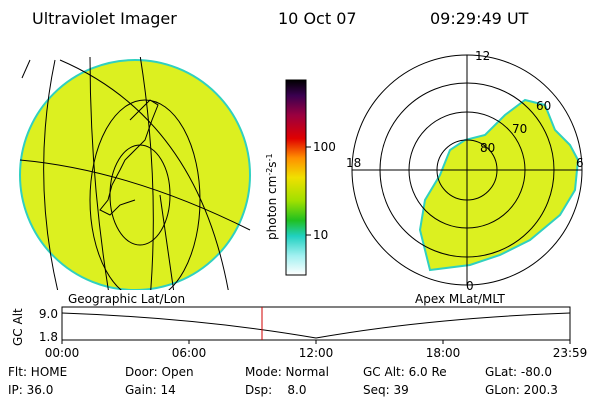 The width and height of the screenshot is (600, 400). I want to click on status-field: Mode: Normal, so click(287, 372).